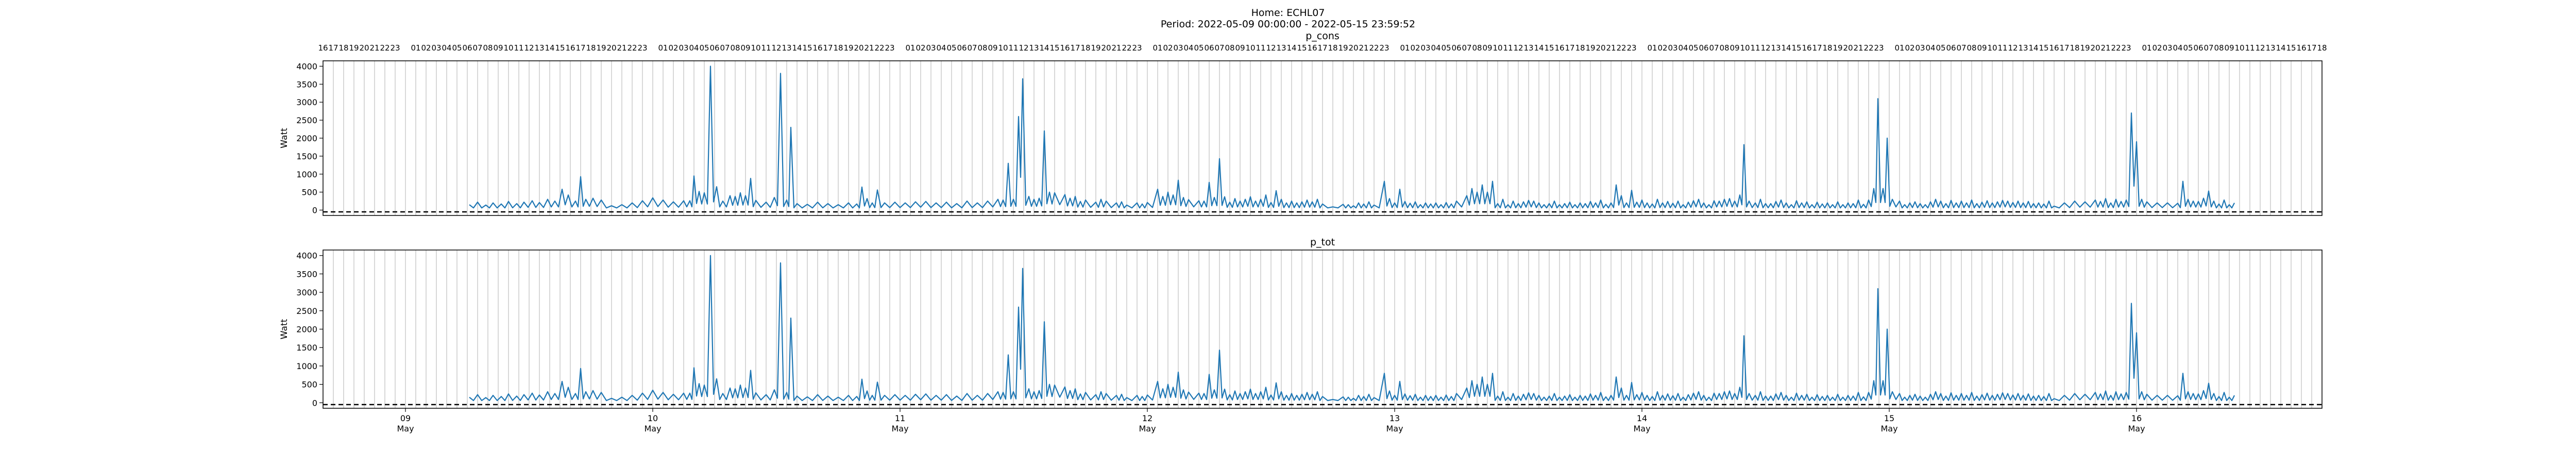 This screenshot has width=2576, height=466. I want to click on y-tick-label: 3000, so click(306, 292).